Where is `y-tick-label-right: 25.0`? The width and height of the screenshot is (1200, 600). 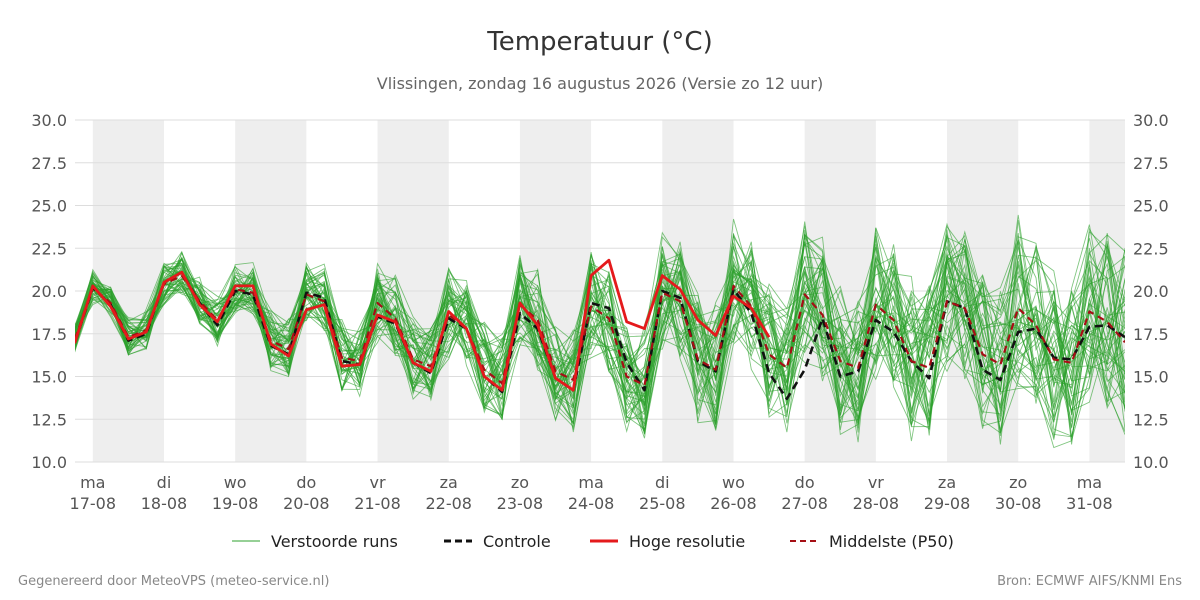
y-tick-label-right: 25.0 is located at coordinates (1151, 206).